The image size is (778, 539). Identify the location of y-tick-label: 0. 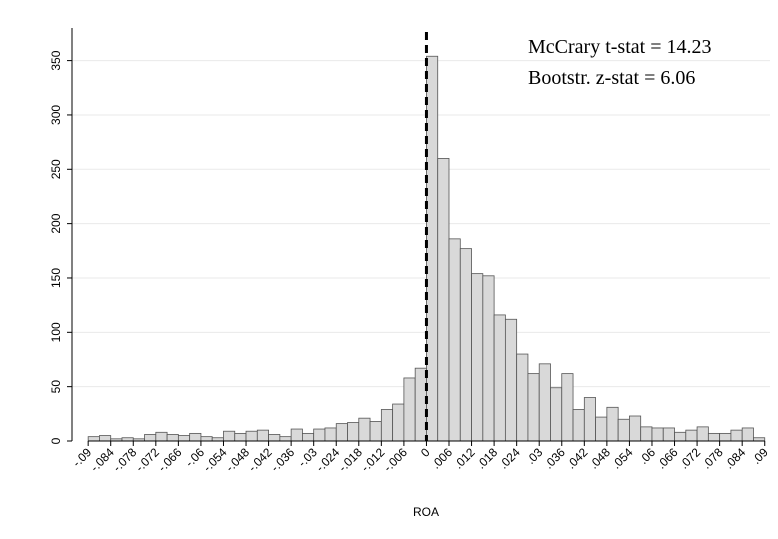
(56, 440).